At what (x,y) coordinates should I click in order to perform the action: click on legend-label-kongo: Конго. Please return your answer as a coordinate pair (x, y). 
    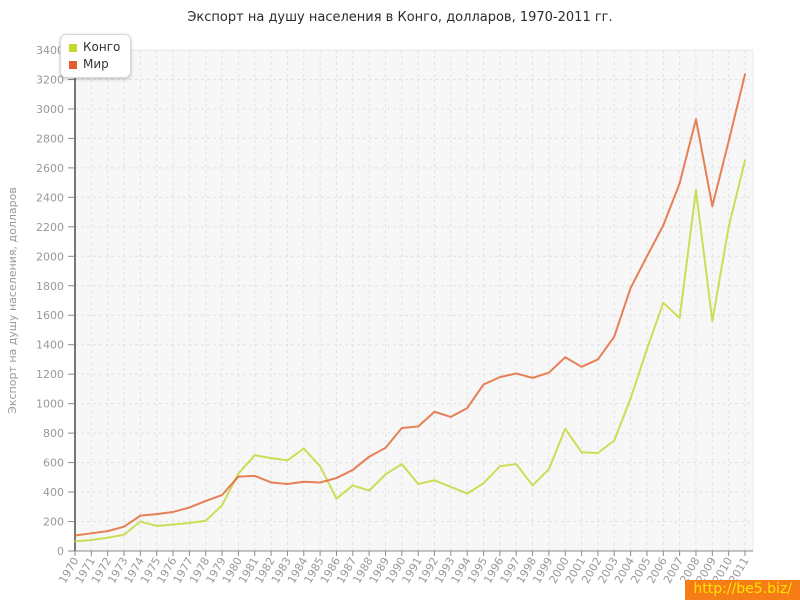
    Looking at the image, I should click on (102, 47).